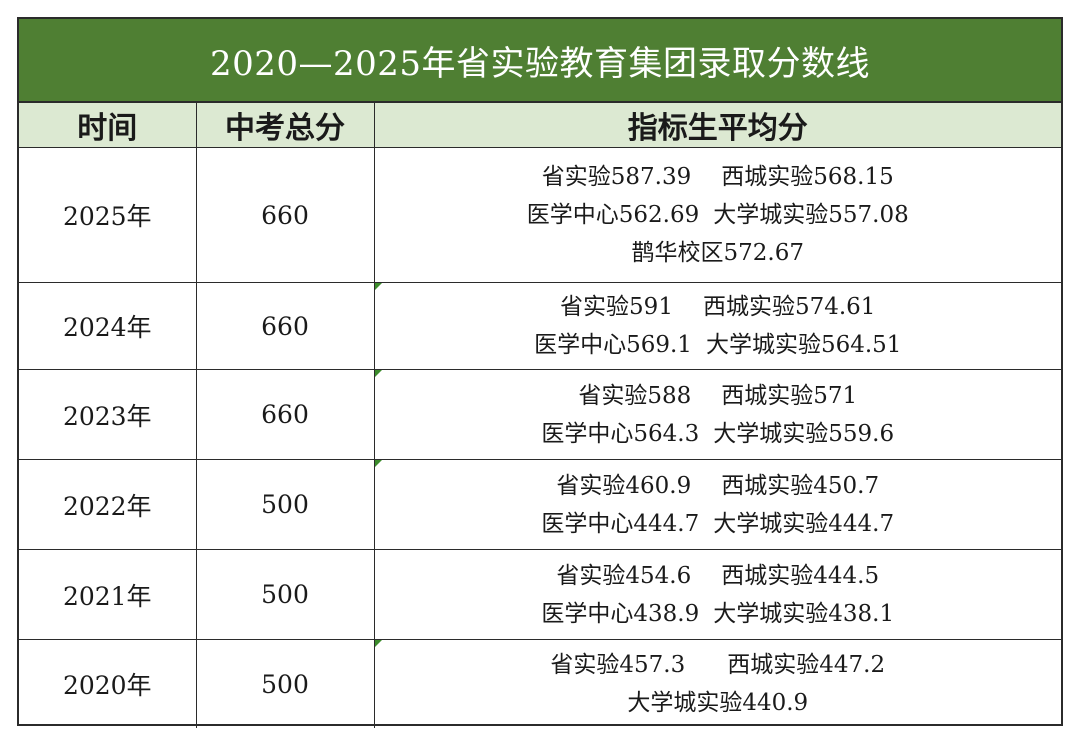 This screenshot has width=1080, height=743. Describe the element at coordinates (620, 523) in the screenshot. I see `school-score: 医学中心444.7` at that location.